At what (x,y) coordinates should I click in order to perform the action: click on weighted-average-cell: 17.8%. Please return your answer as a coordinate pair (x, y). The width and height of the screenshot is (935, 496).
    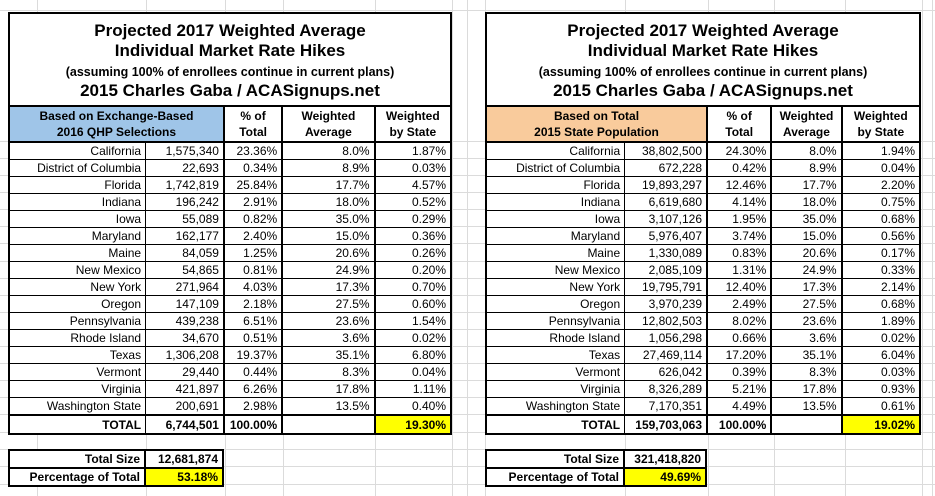
    Looking at the image, I should click on (806, 389).